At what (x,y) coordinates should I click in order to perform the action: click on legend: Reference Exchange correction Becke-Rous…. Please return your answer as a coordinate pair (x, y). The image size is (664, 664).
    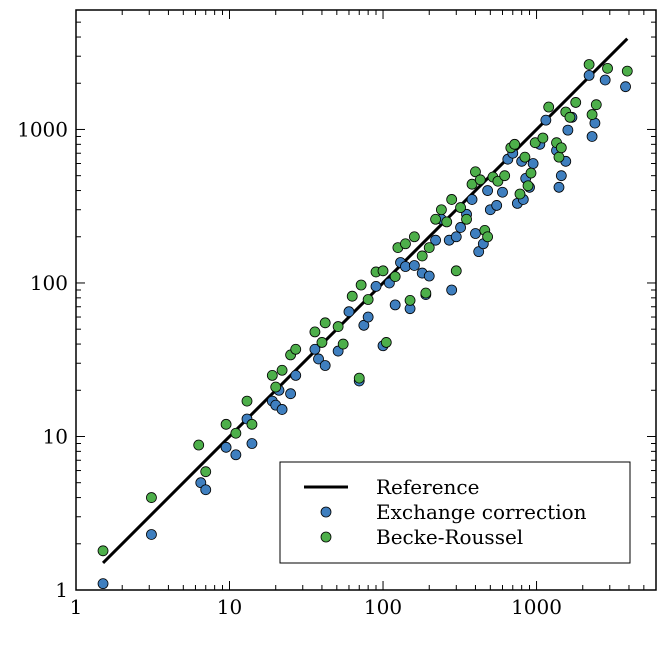
    Looking at the image, I should click on (455, 512).